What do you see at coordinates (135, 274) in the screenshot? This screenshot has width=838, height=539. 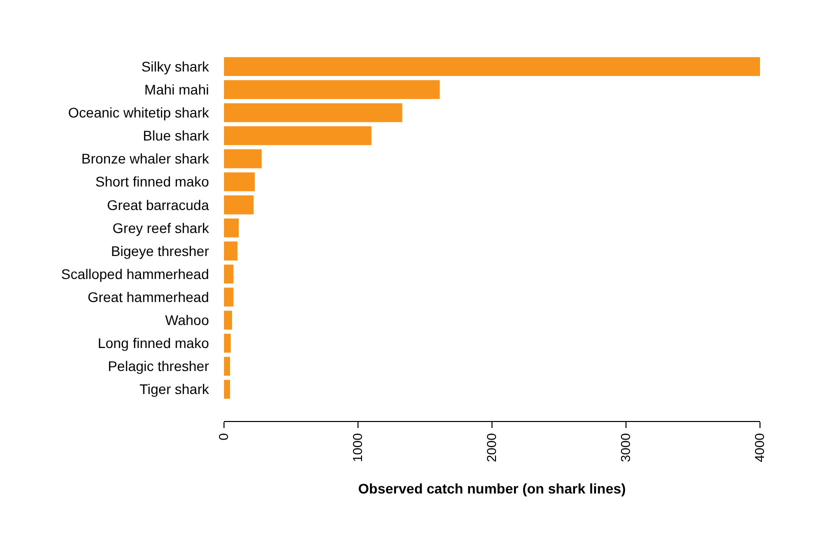 I see `y-tick-label: Scalloped hammerhead` at bounding box center [135, 274].